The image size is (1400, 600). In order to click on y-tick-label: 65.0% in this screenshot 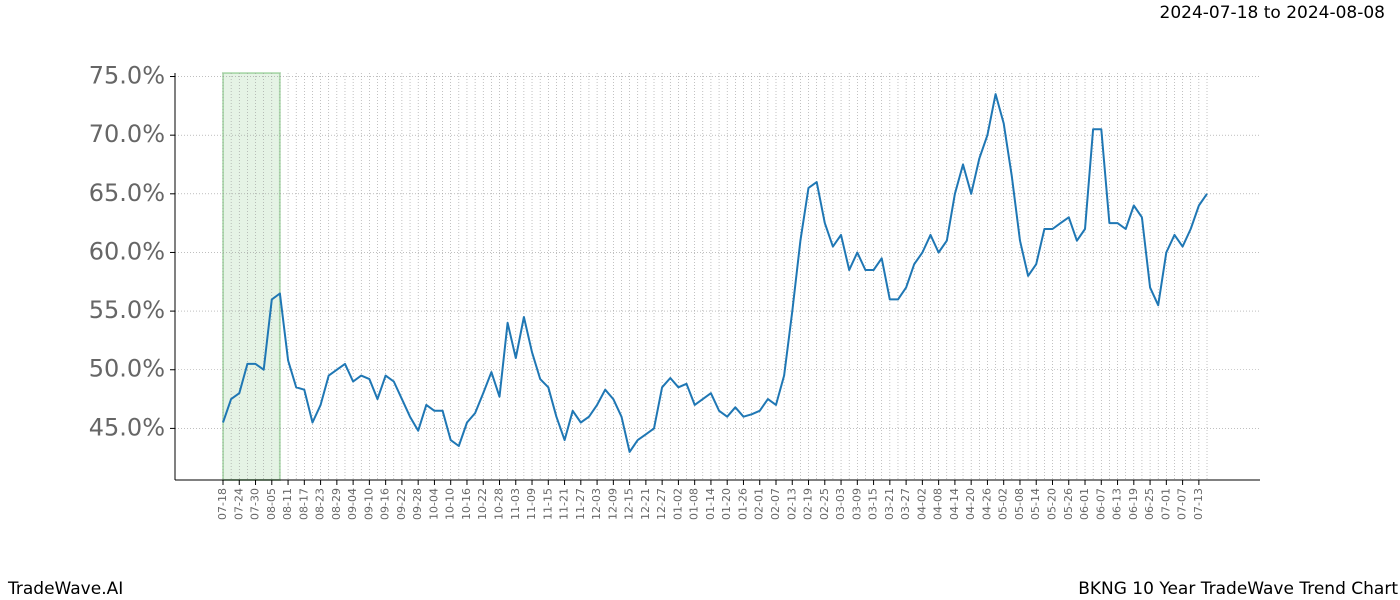, I will do `click(127, 193)`.